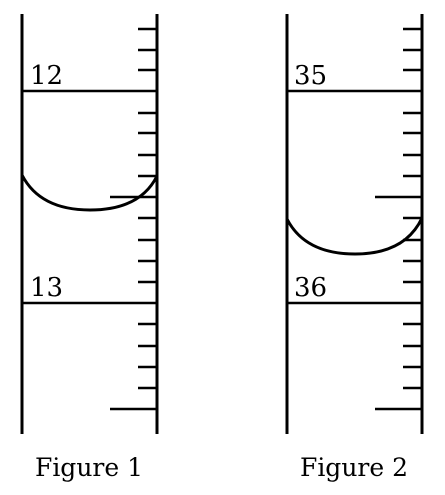  Describe the element at coordinates (354, 197) in the screenshot. I see `figure-2-major-lines` at that location.